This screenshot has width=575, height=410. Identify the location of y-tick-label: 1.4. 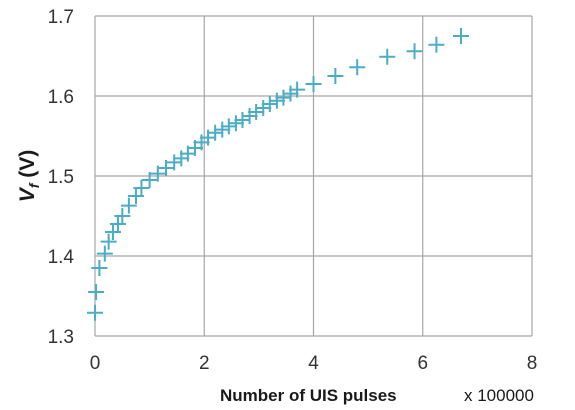
(61, 257).